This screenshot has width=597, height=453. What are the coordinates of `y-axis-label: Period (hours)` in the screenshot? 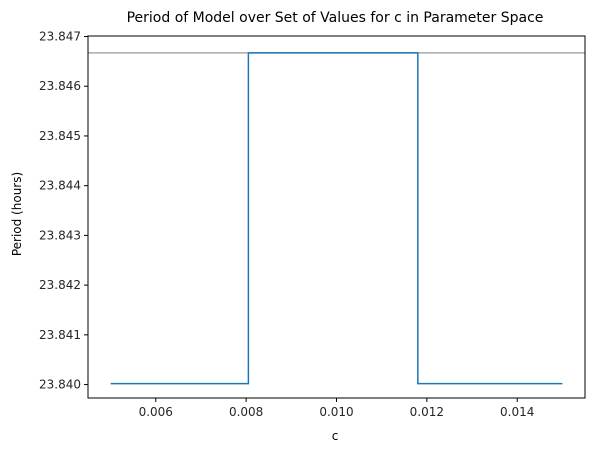 It's located at (17, 214).